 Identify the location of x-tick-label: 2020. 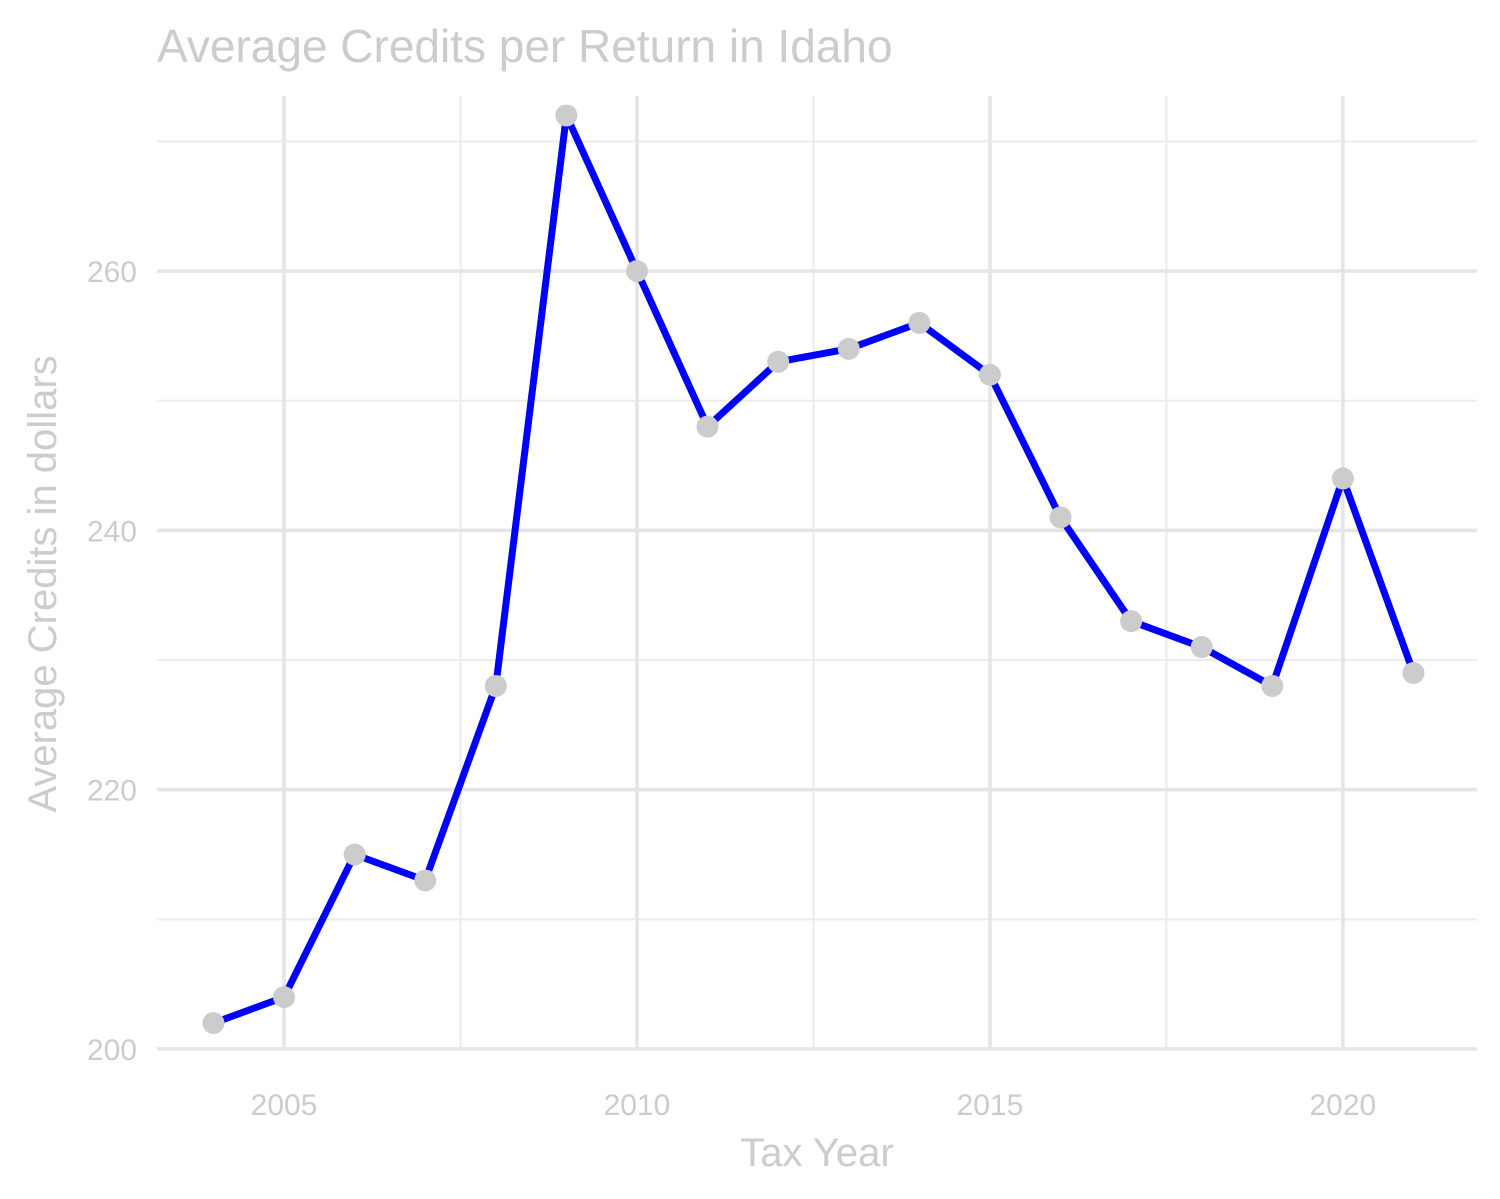
(1343, 1105).